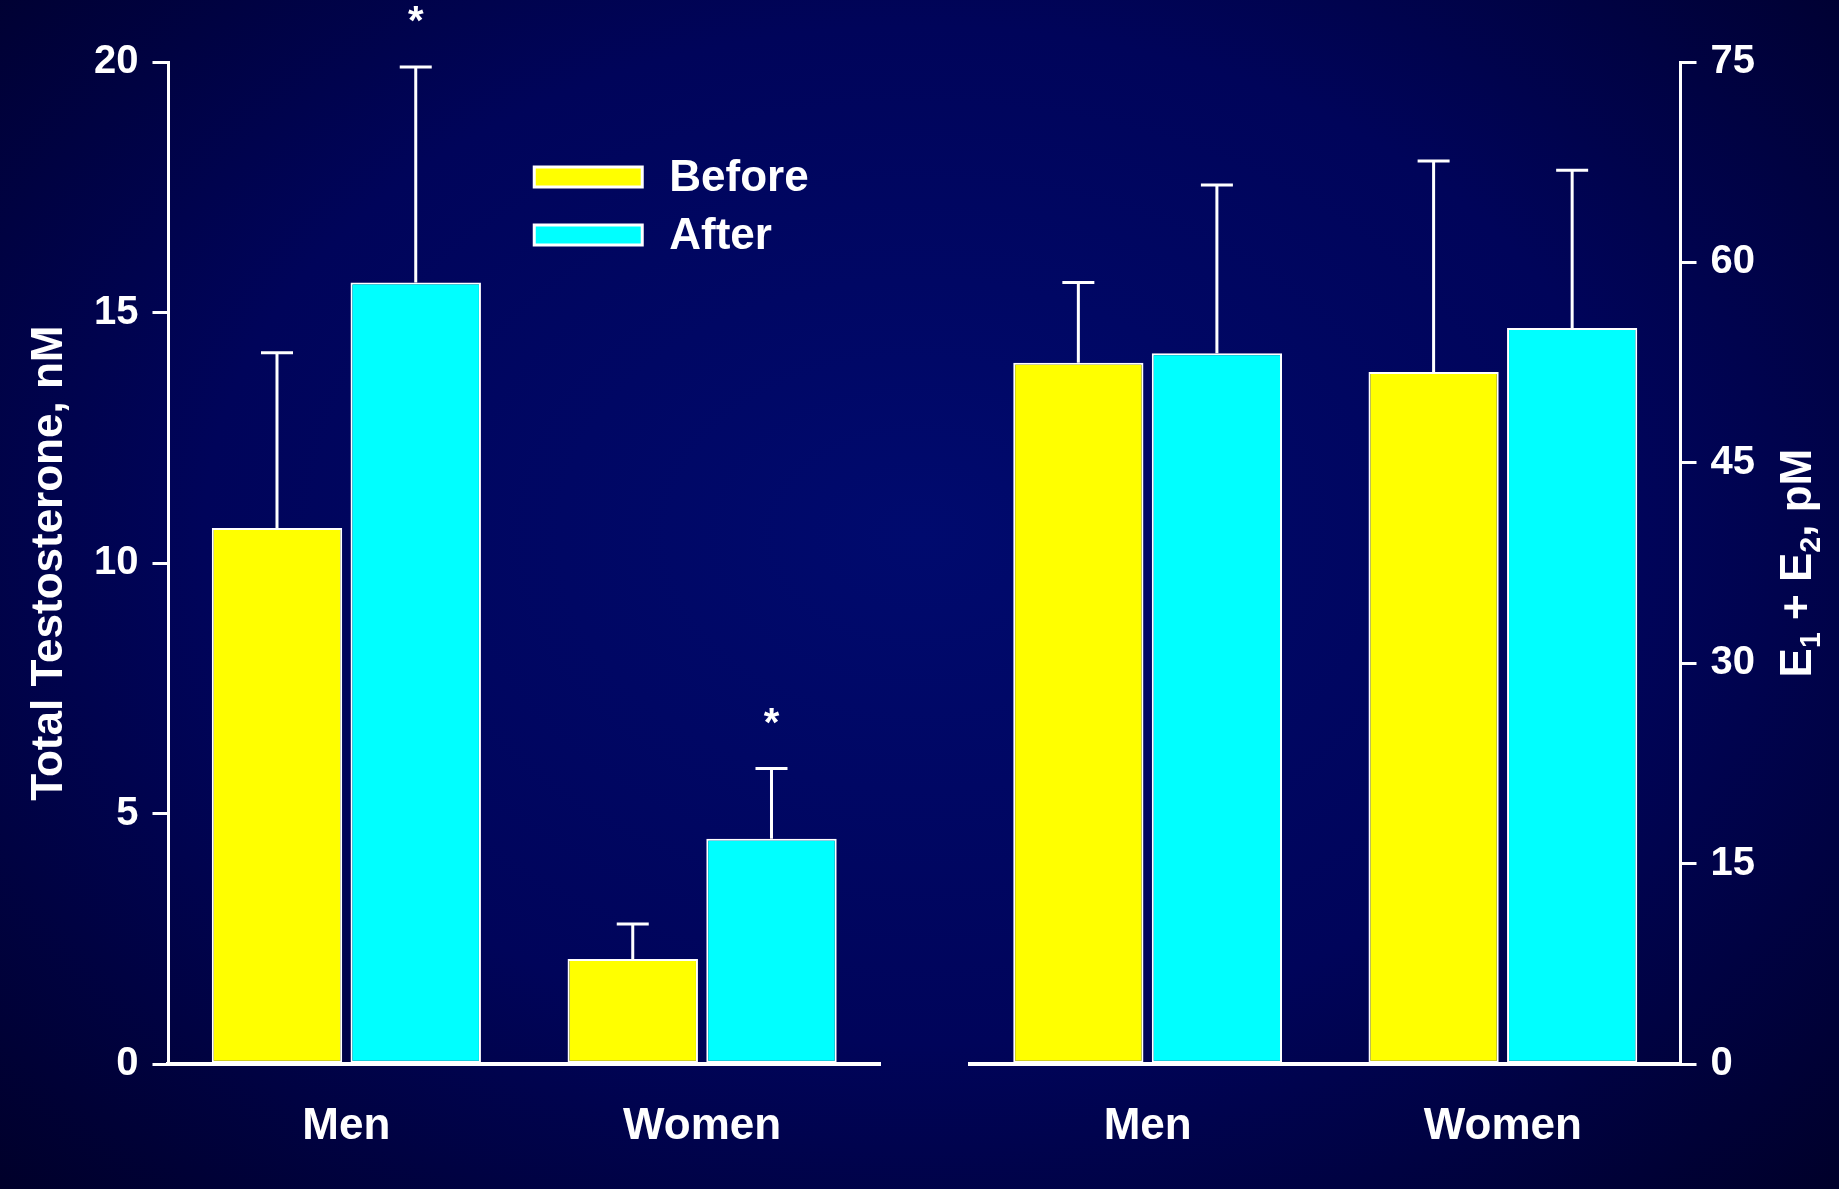 This screenshot has width=1839, height=1189. What do you see at coordinates (1733, 459) in the screenshot?
I see `y2-tick-label: 45` at bounding box center [1733, 459].